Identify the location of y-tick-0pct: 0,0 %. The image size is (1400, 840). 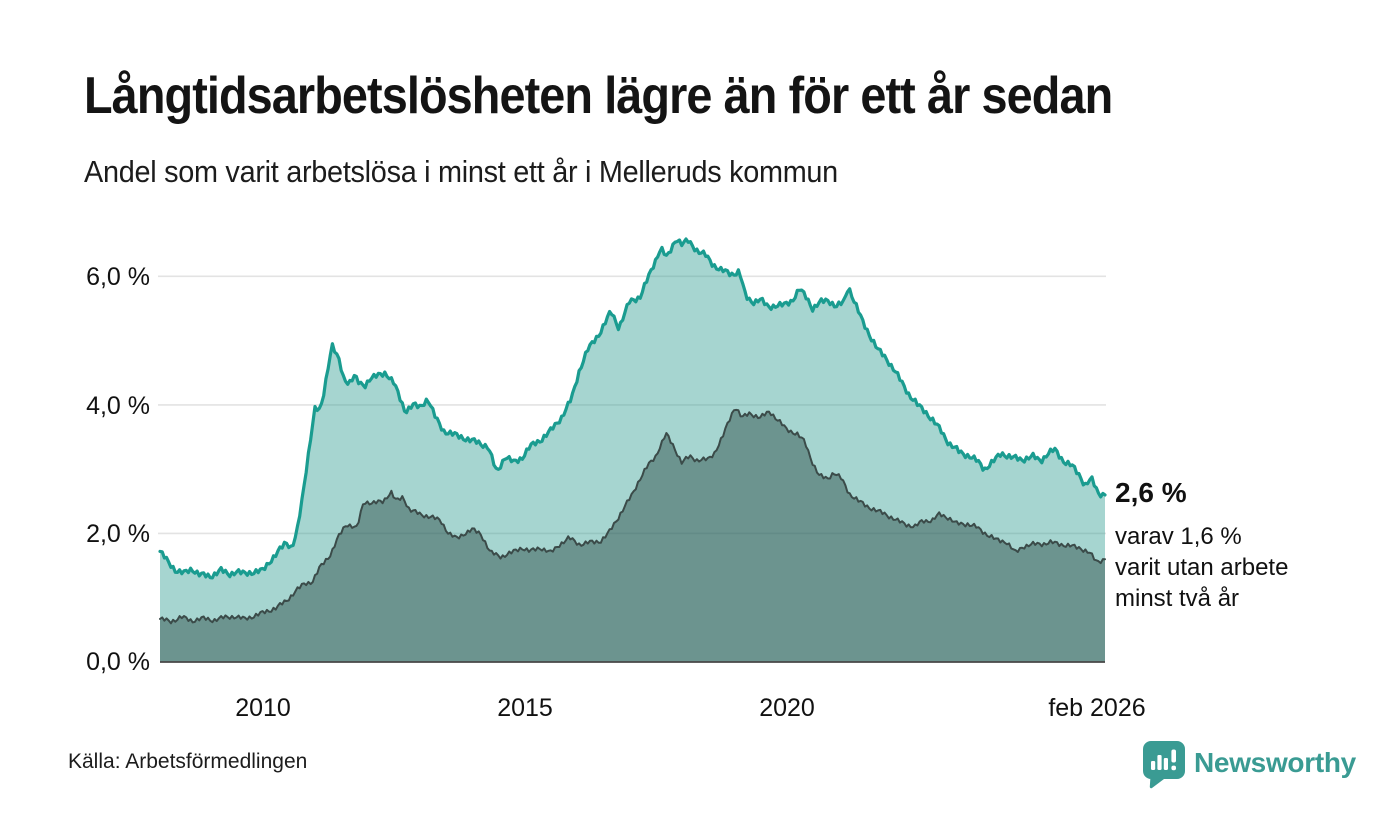
(118, 662).